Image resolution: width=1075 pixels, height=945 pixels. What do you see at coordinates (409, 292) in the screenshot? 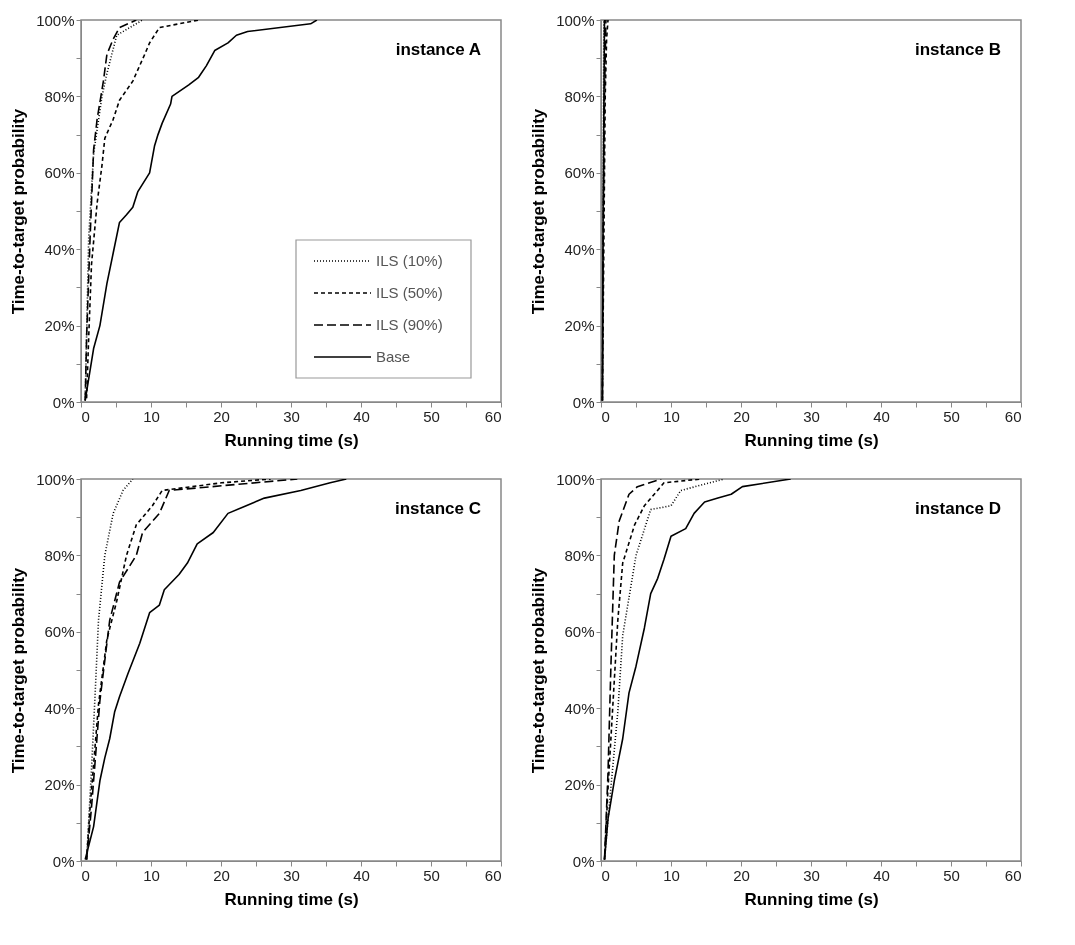
I see `legend-label: ILS (50%)` at bounding box center [409, 292].